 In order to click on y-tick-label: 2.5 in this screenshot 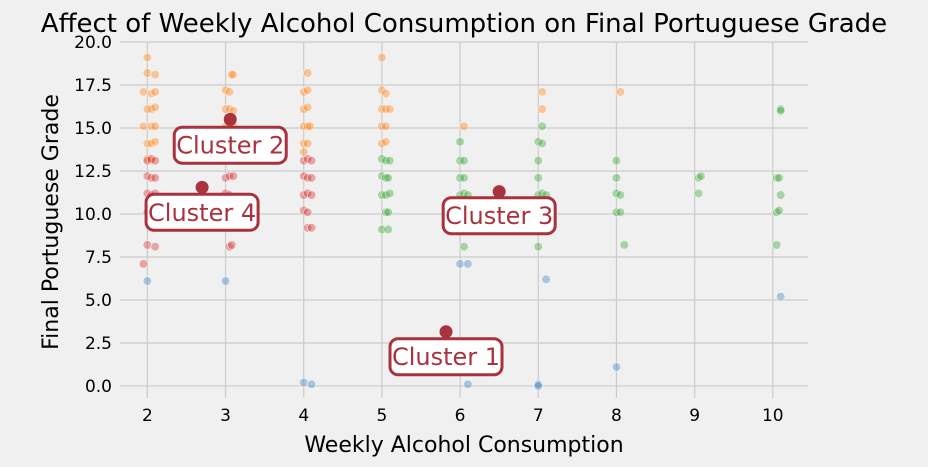, I will do `click(98, 344)`.